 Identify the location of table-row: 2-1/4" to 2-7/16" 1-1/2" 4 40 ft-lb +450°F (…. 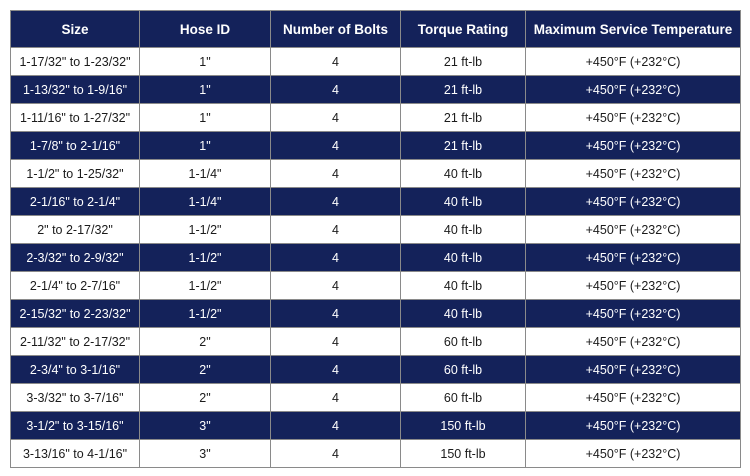
(375, 285).